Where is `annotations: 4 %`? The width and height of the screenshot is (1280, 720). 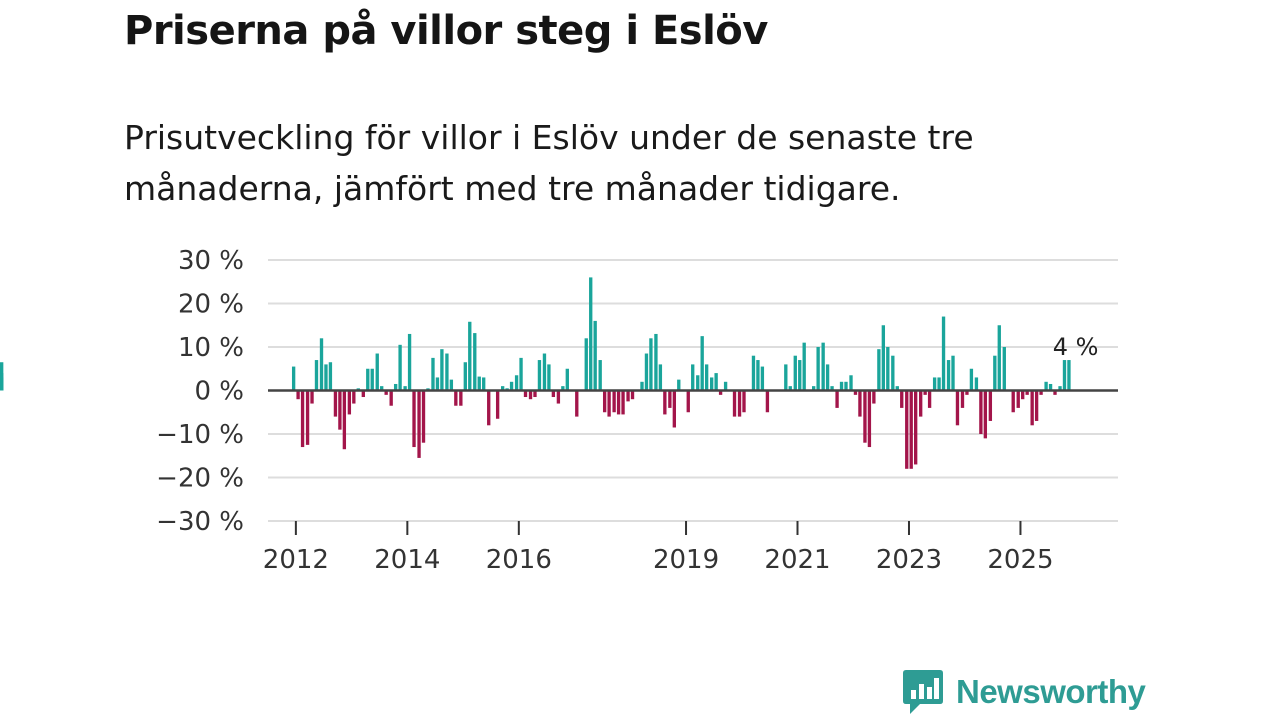
annotations: 4 % is located at coordinates (1076, 347).